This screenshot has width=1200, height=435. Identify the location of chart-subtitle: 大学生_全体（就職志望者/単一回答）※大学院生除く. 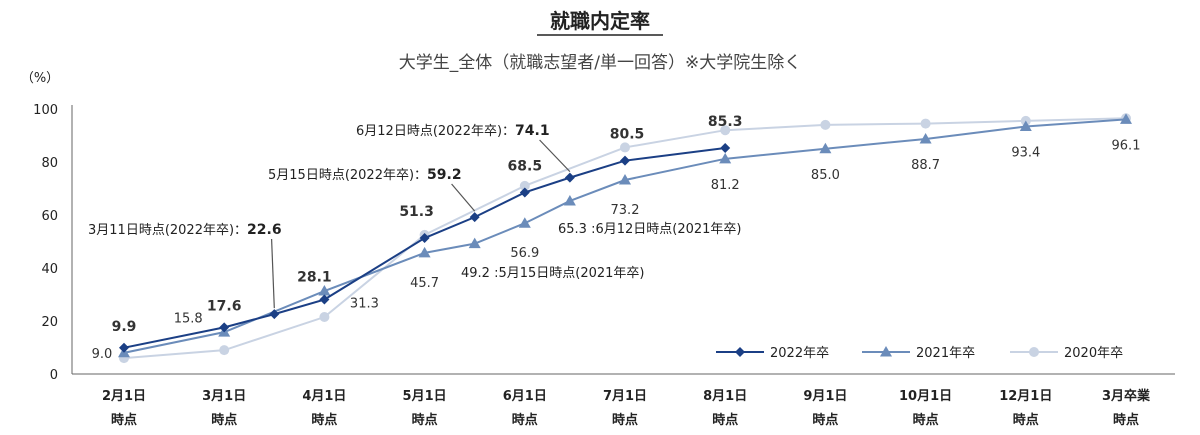
(600, 63).